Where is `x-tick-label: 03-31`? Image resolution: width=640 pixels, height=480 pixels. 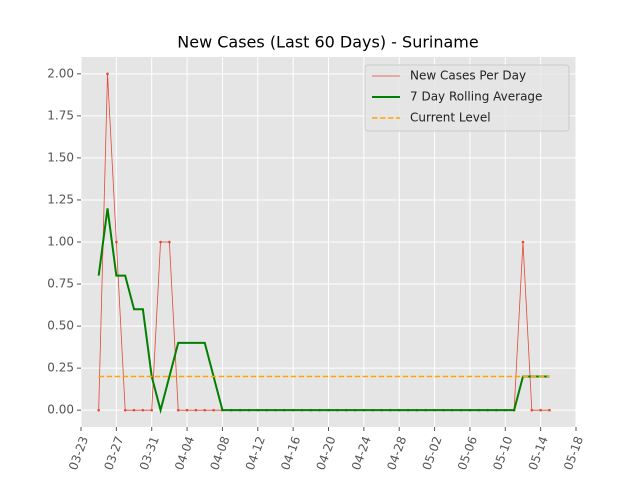
x-tick-label: 03-31 is located at coordinates (149, 453).